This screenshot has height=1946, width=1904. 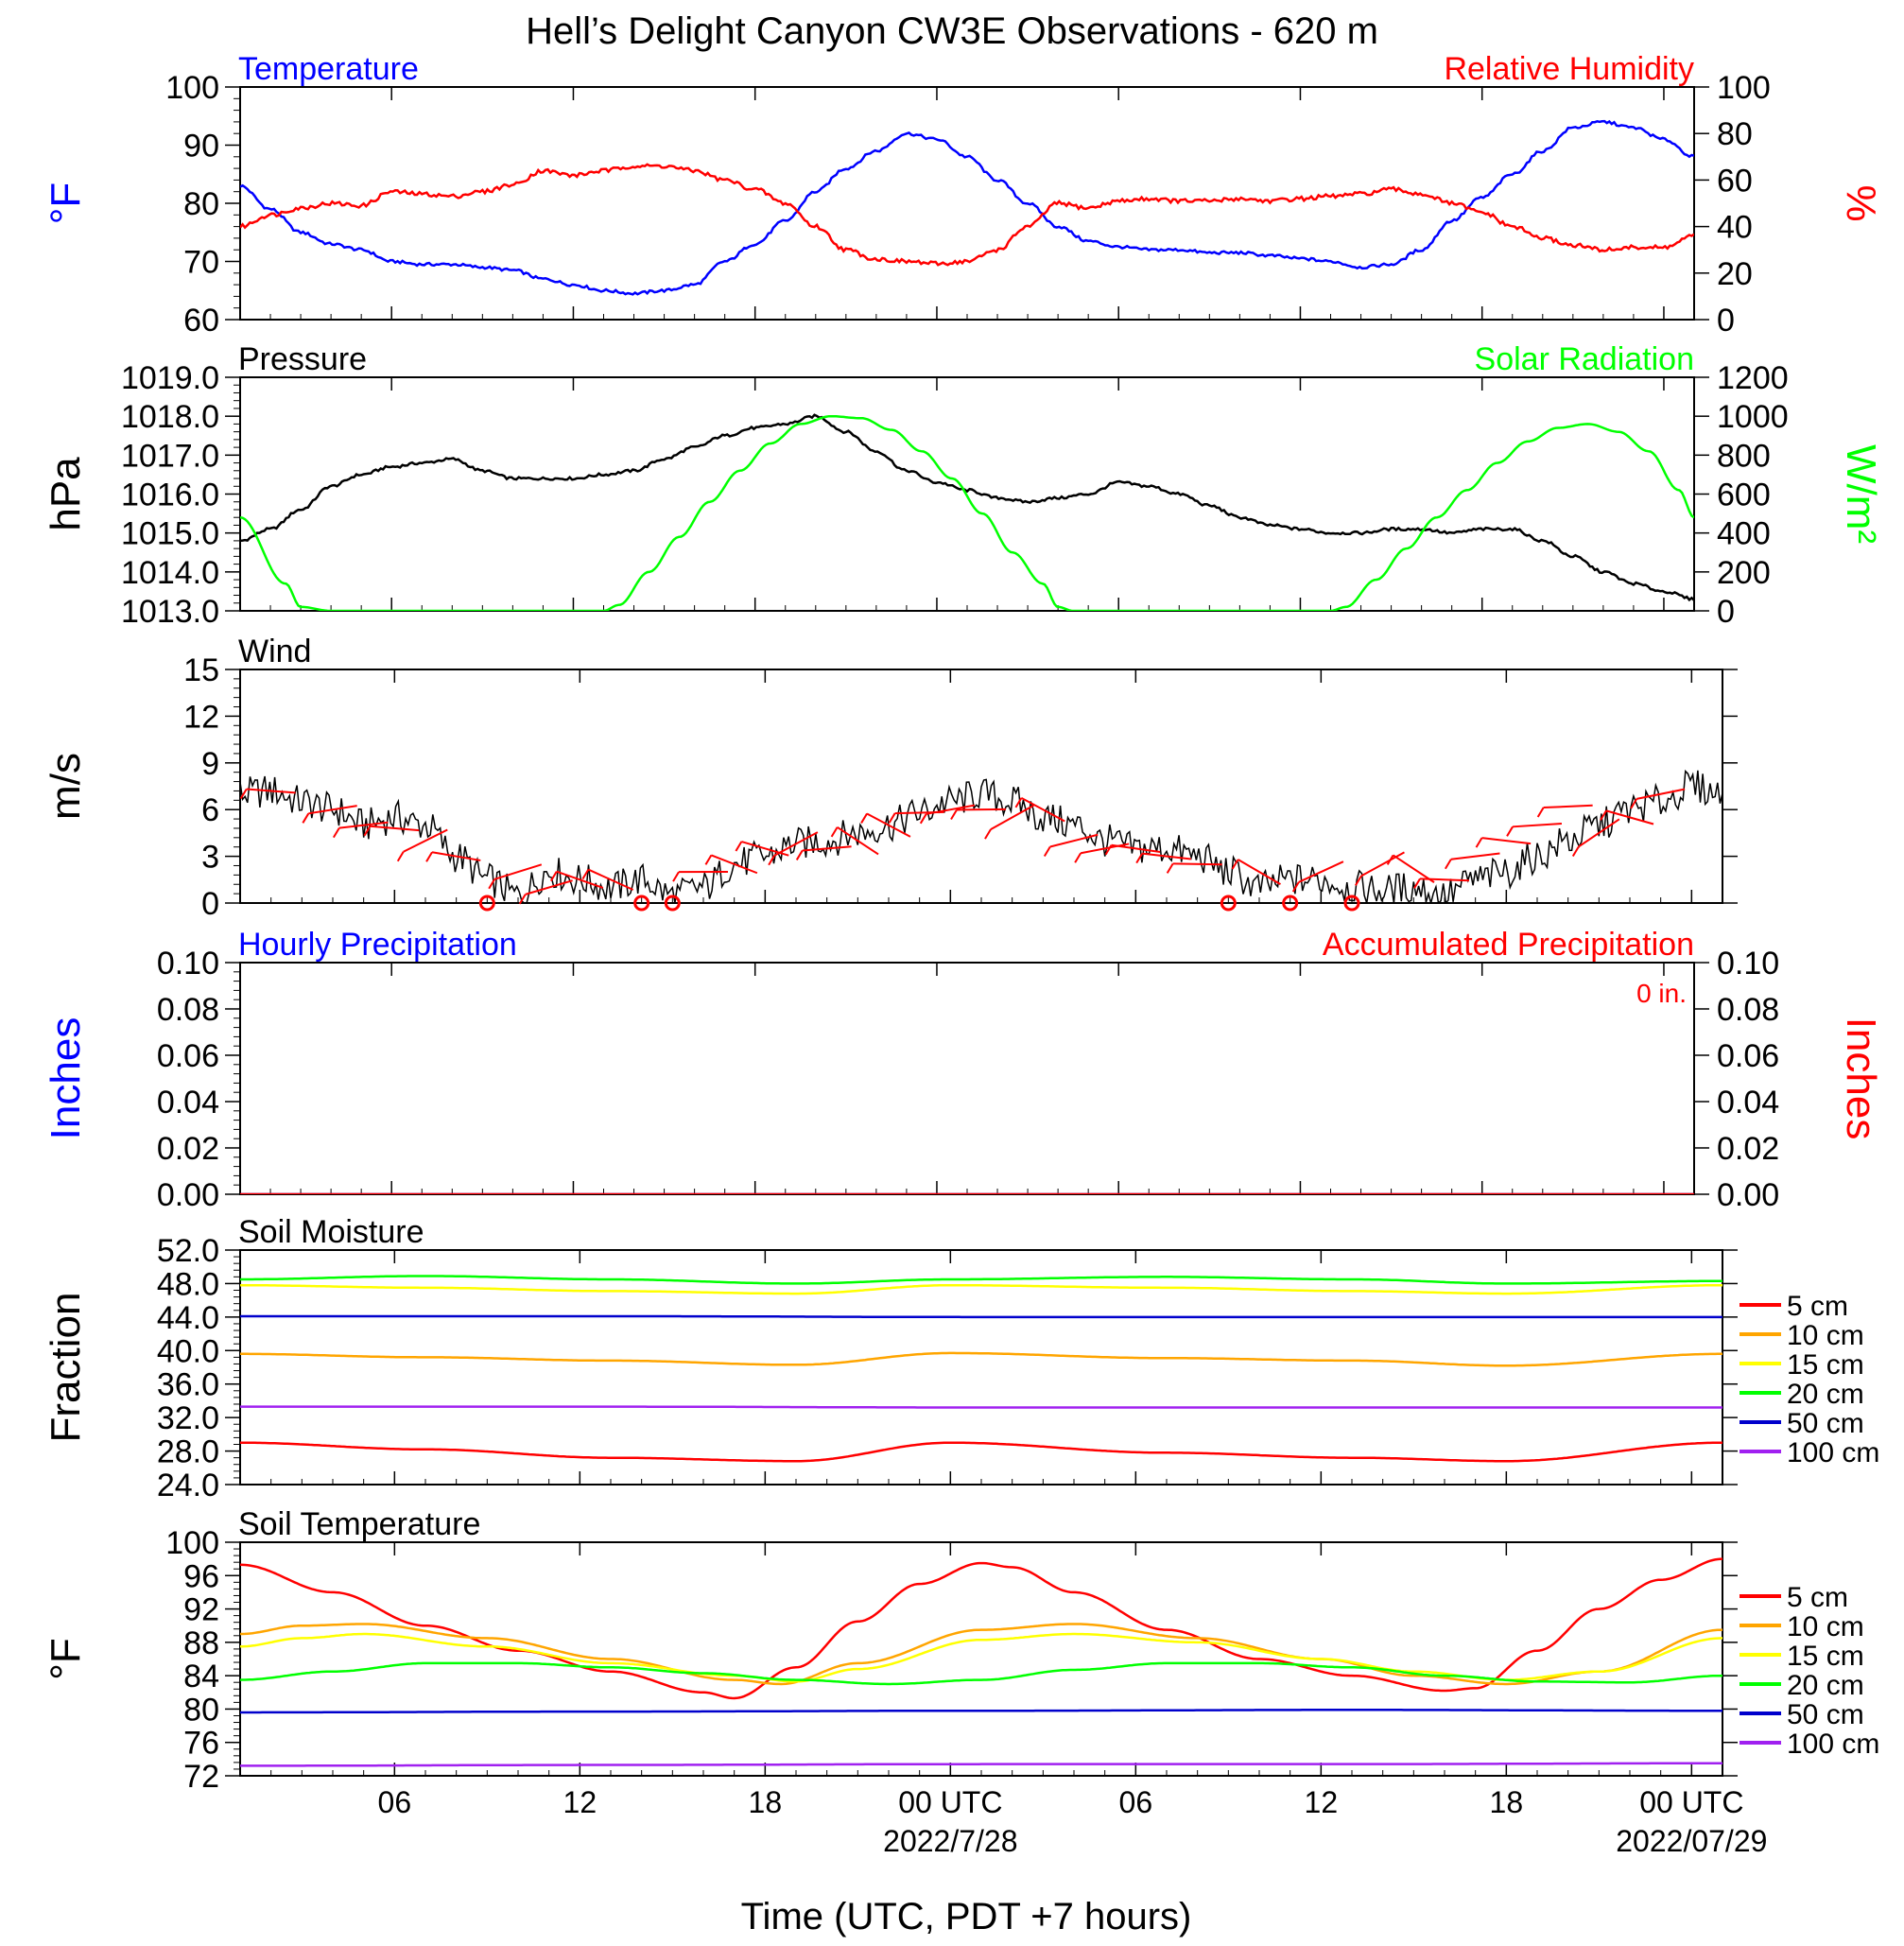 What do you see at coordinates (1753, 417) in the screenshot?
I see `y-right-tick-label: 1000` at bounding box center [1753, 417].